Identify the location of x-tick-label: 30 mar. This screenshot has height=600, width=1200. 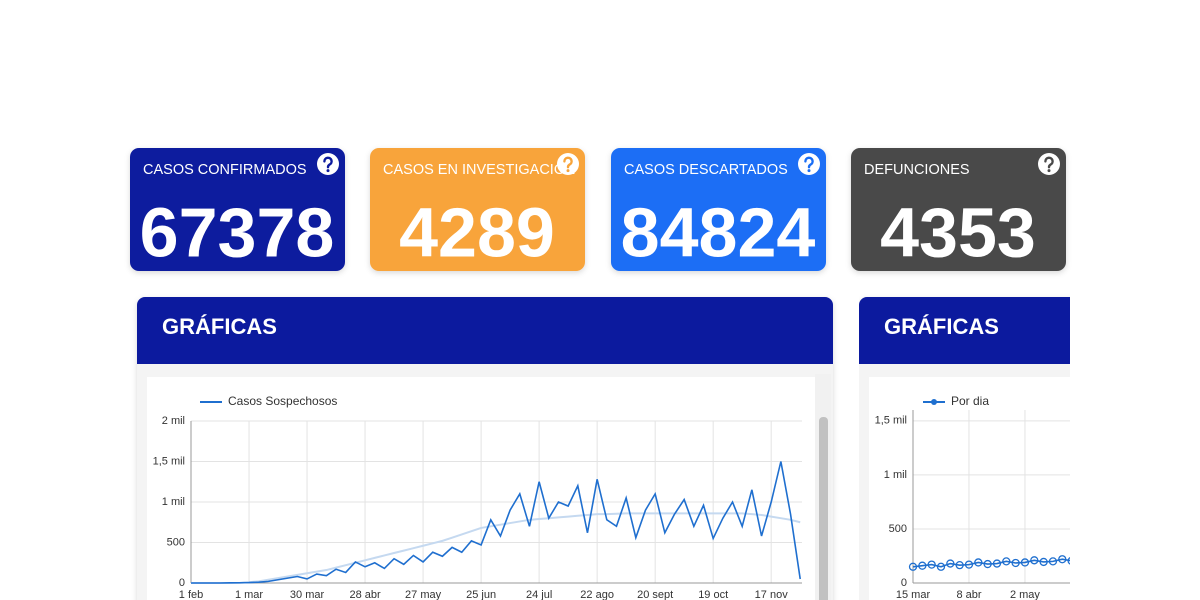
(307, 594).